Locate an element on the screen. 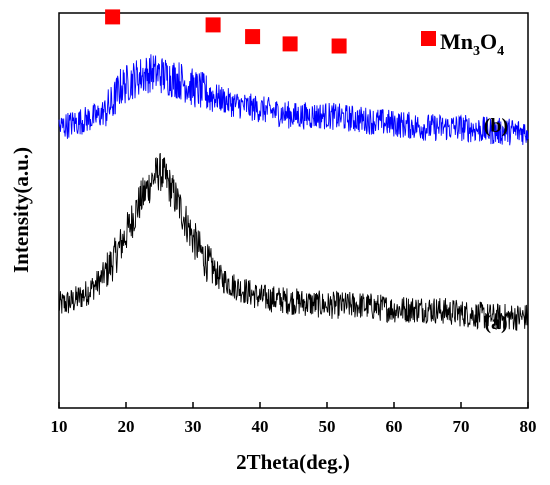 This screenshot has height=485, width=550. x-tick-label: 70 is located at coordinates (461, 426).